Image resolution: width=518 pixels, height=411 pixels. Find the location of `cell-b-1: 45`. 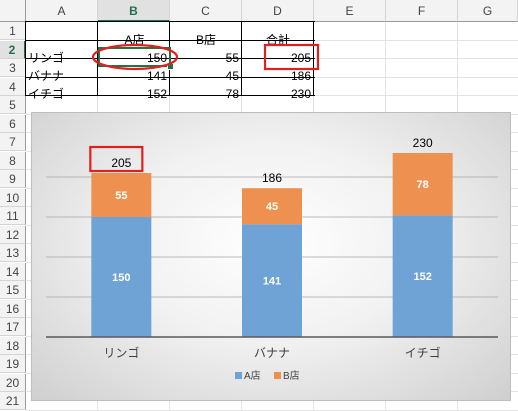

cell-b-1: 45 is located at coordinates (232, 76).